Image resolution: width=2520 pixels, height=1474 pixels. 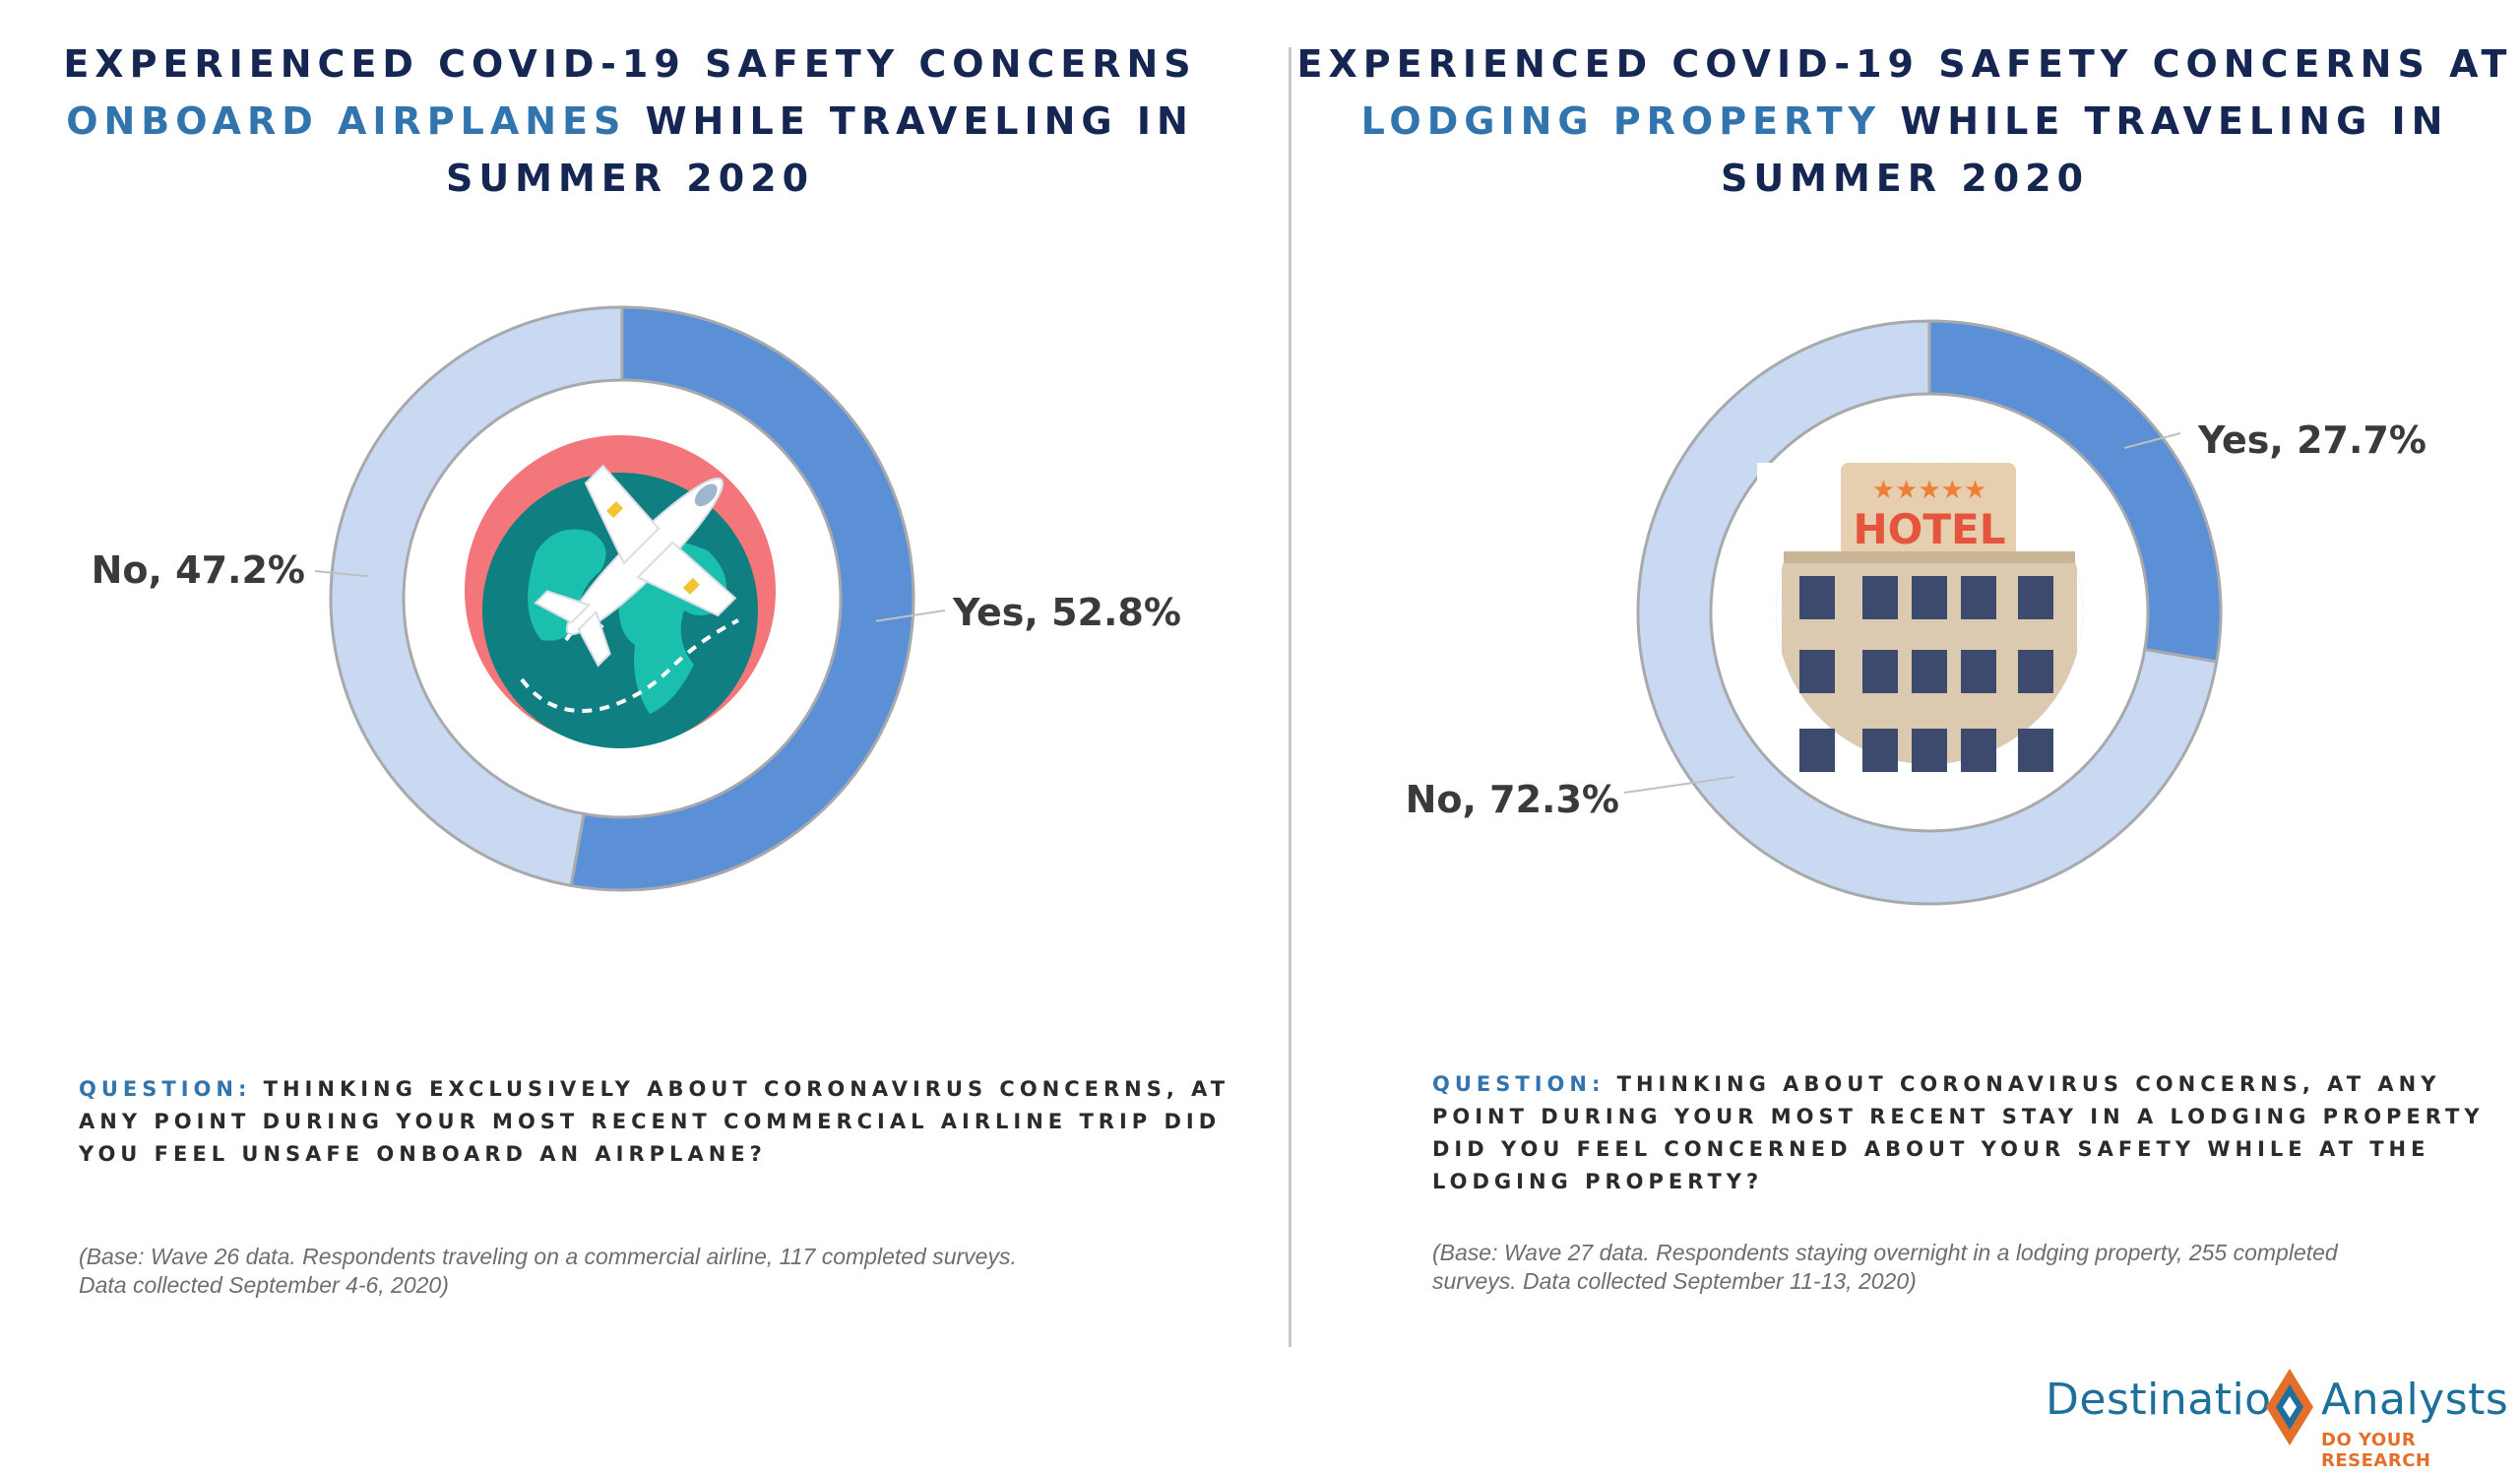 I want to click on logo-tagline: DO YOUR RESEARCH, so click(x=2376, y=1451).